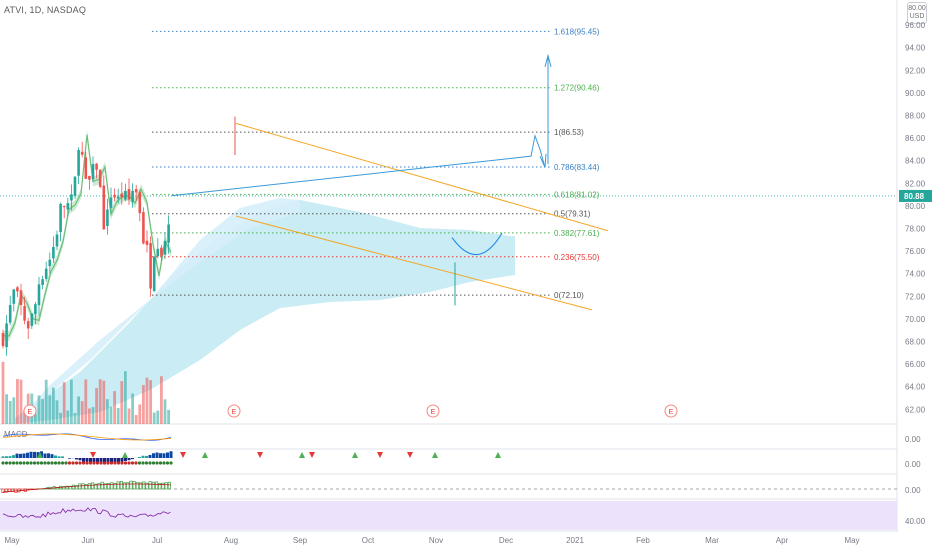 This screenshot has height=550, width=932. I want to click on fib-label-2: 1(86.53), so click(569, 132).